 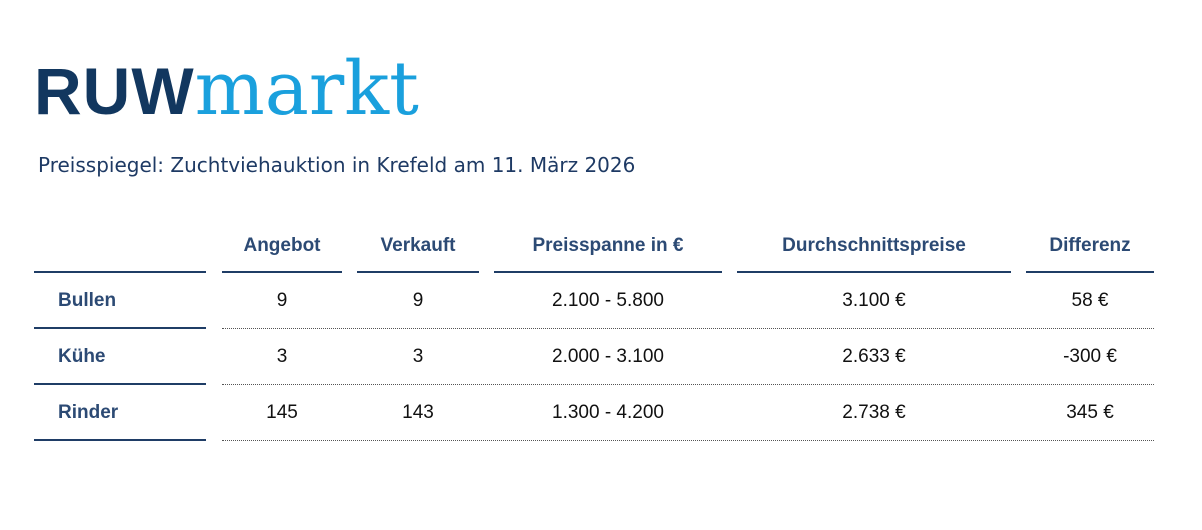 I want to click on table-cell: 2.738 €, so click(x=874, y=412).